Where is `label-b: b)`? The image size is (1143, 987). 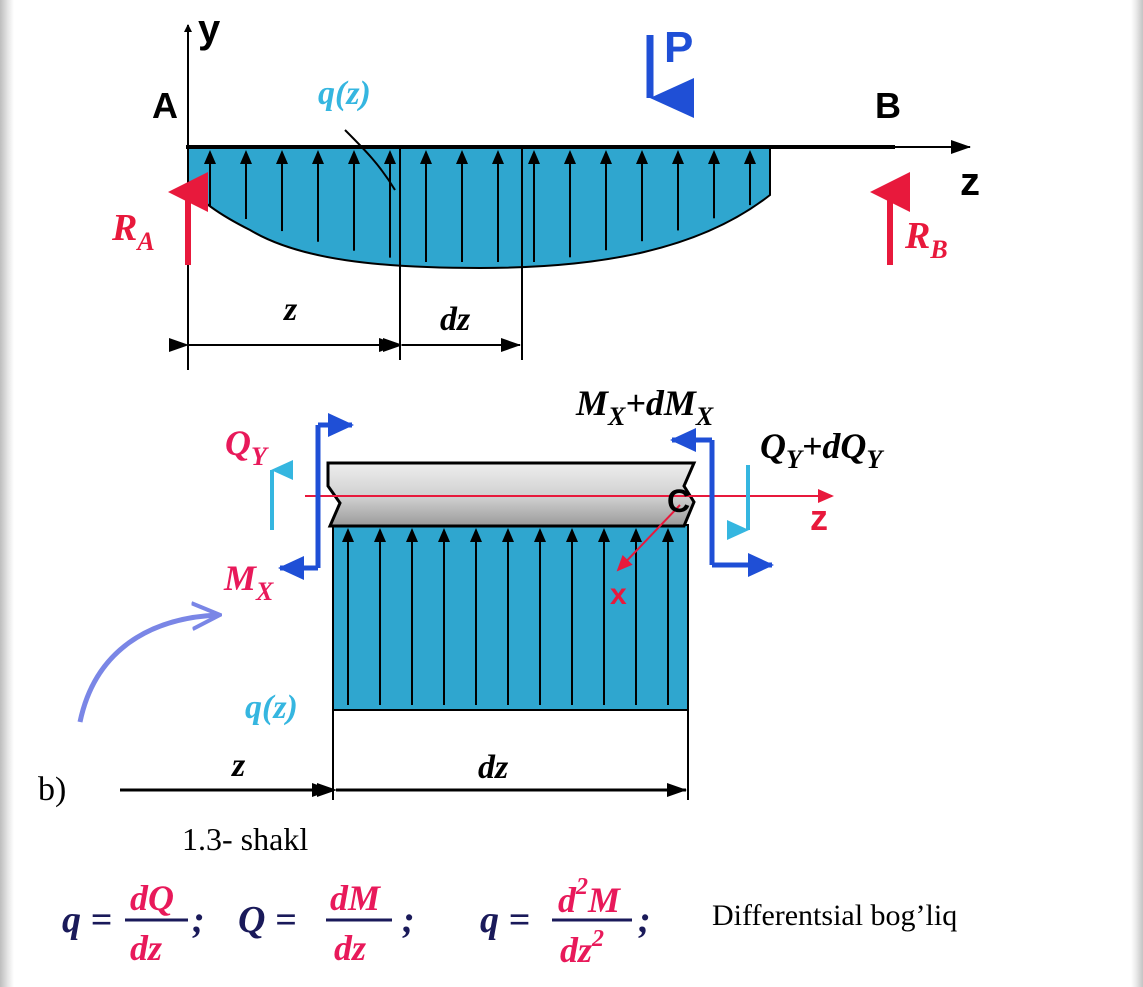 label-b: b) is located at coordinates (52, 789).